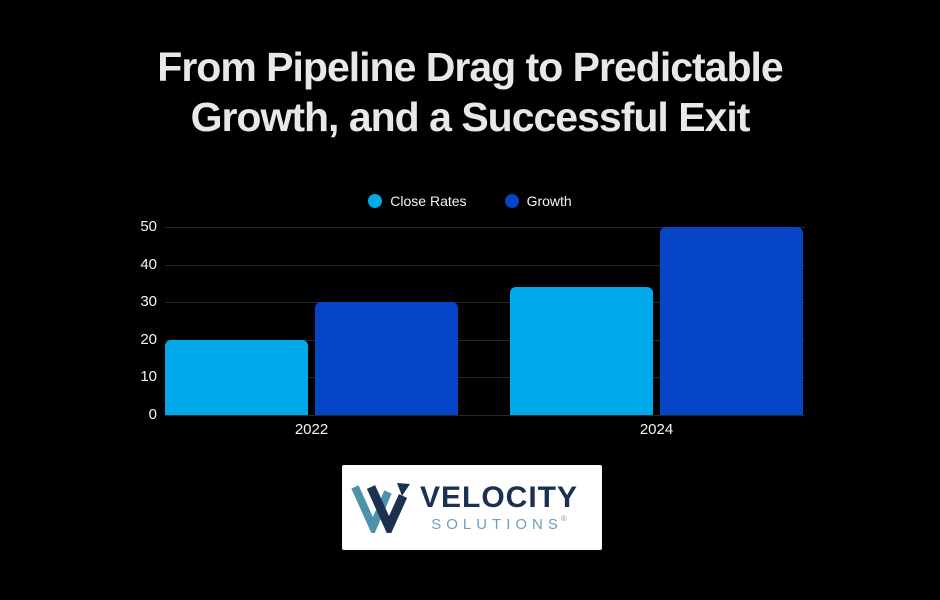 The width and height of the screenshot is (940, 600). What do you see at coordinates (470, 117) in the screenshot?
I see `page-title-line2: Growth, and a Successful Exit` at bounding box center [470, 117].